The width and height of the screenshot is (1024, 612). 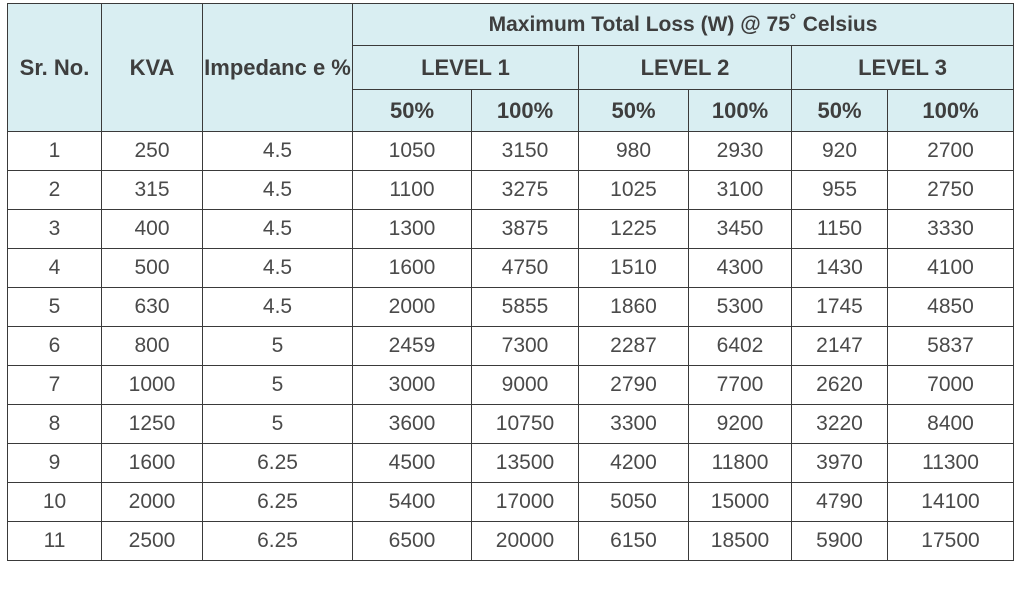 I want to click on cell-kva: 630, so click(x=152, y=307).